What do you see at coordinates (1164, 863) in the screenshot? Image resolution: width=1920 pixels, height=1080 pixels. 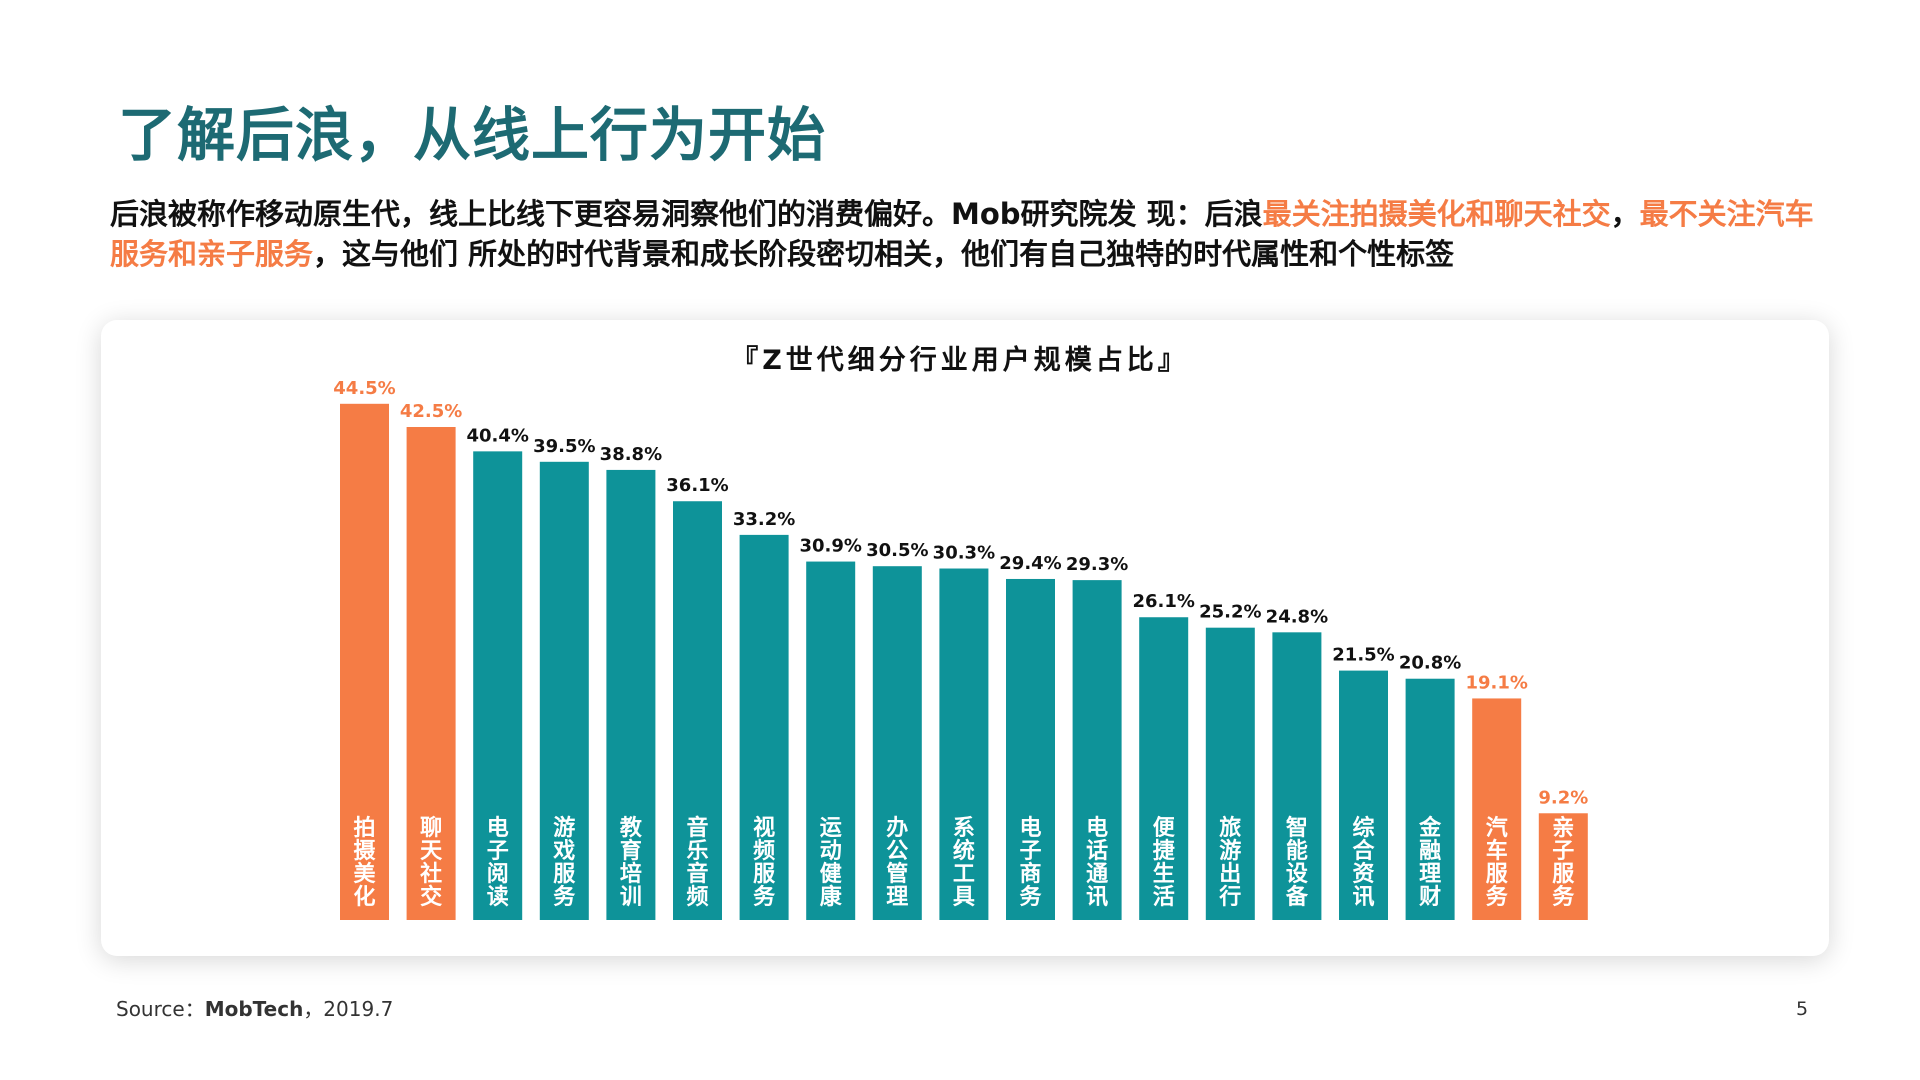 I see `category-label-13: 便捷生活` at bounding box center [1164, 863].